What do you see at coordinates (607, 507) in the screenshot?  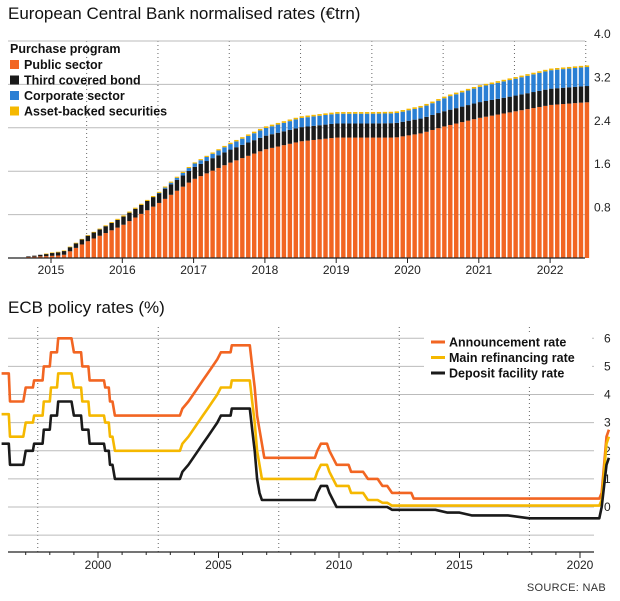 I see `y-tick-label: 0` at bounding box center [607, 507].